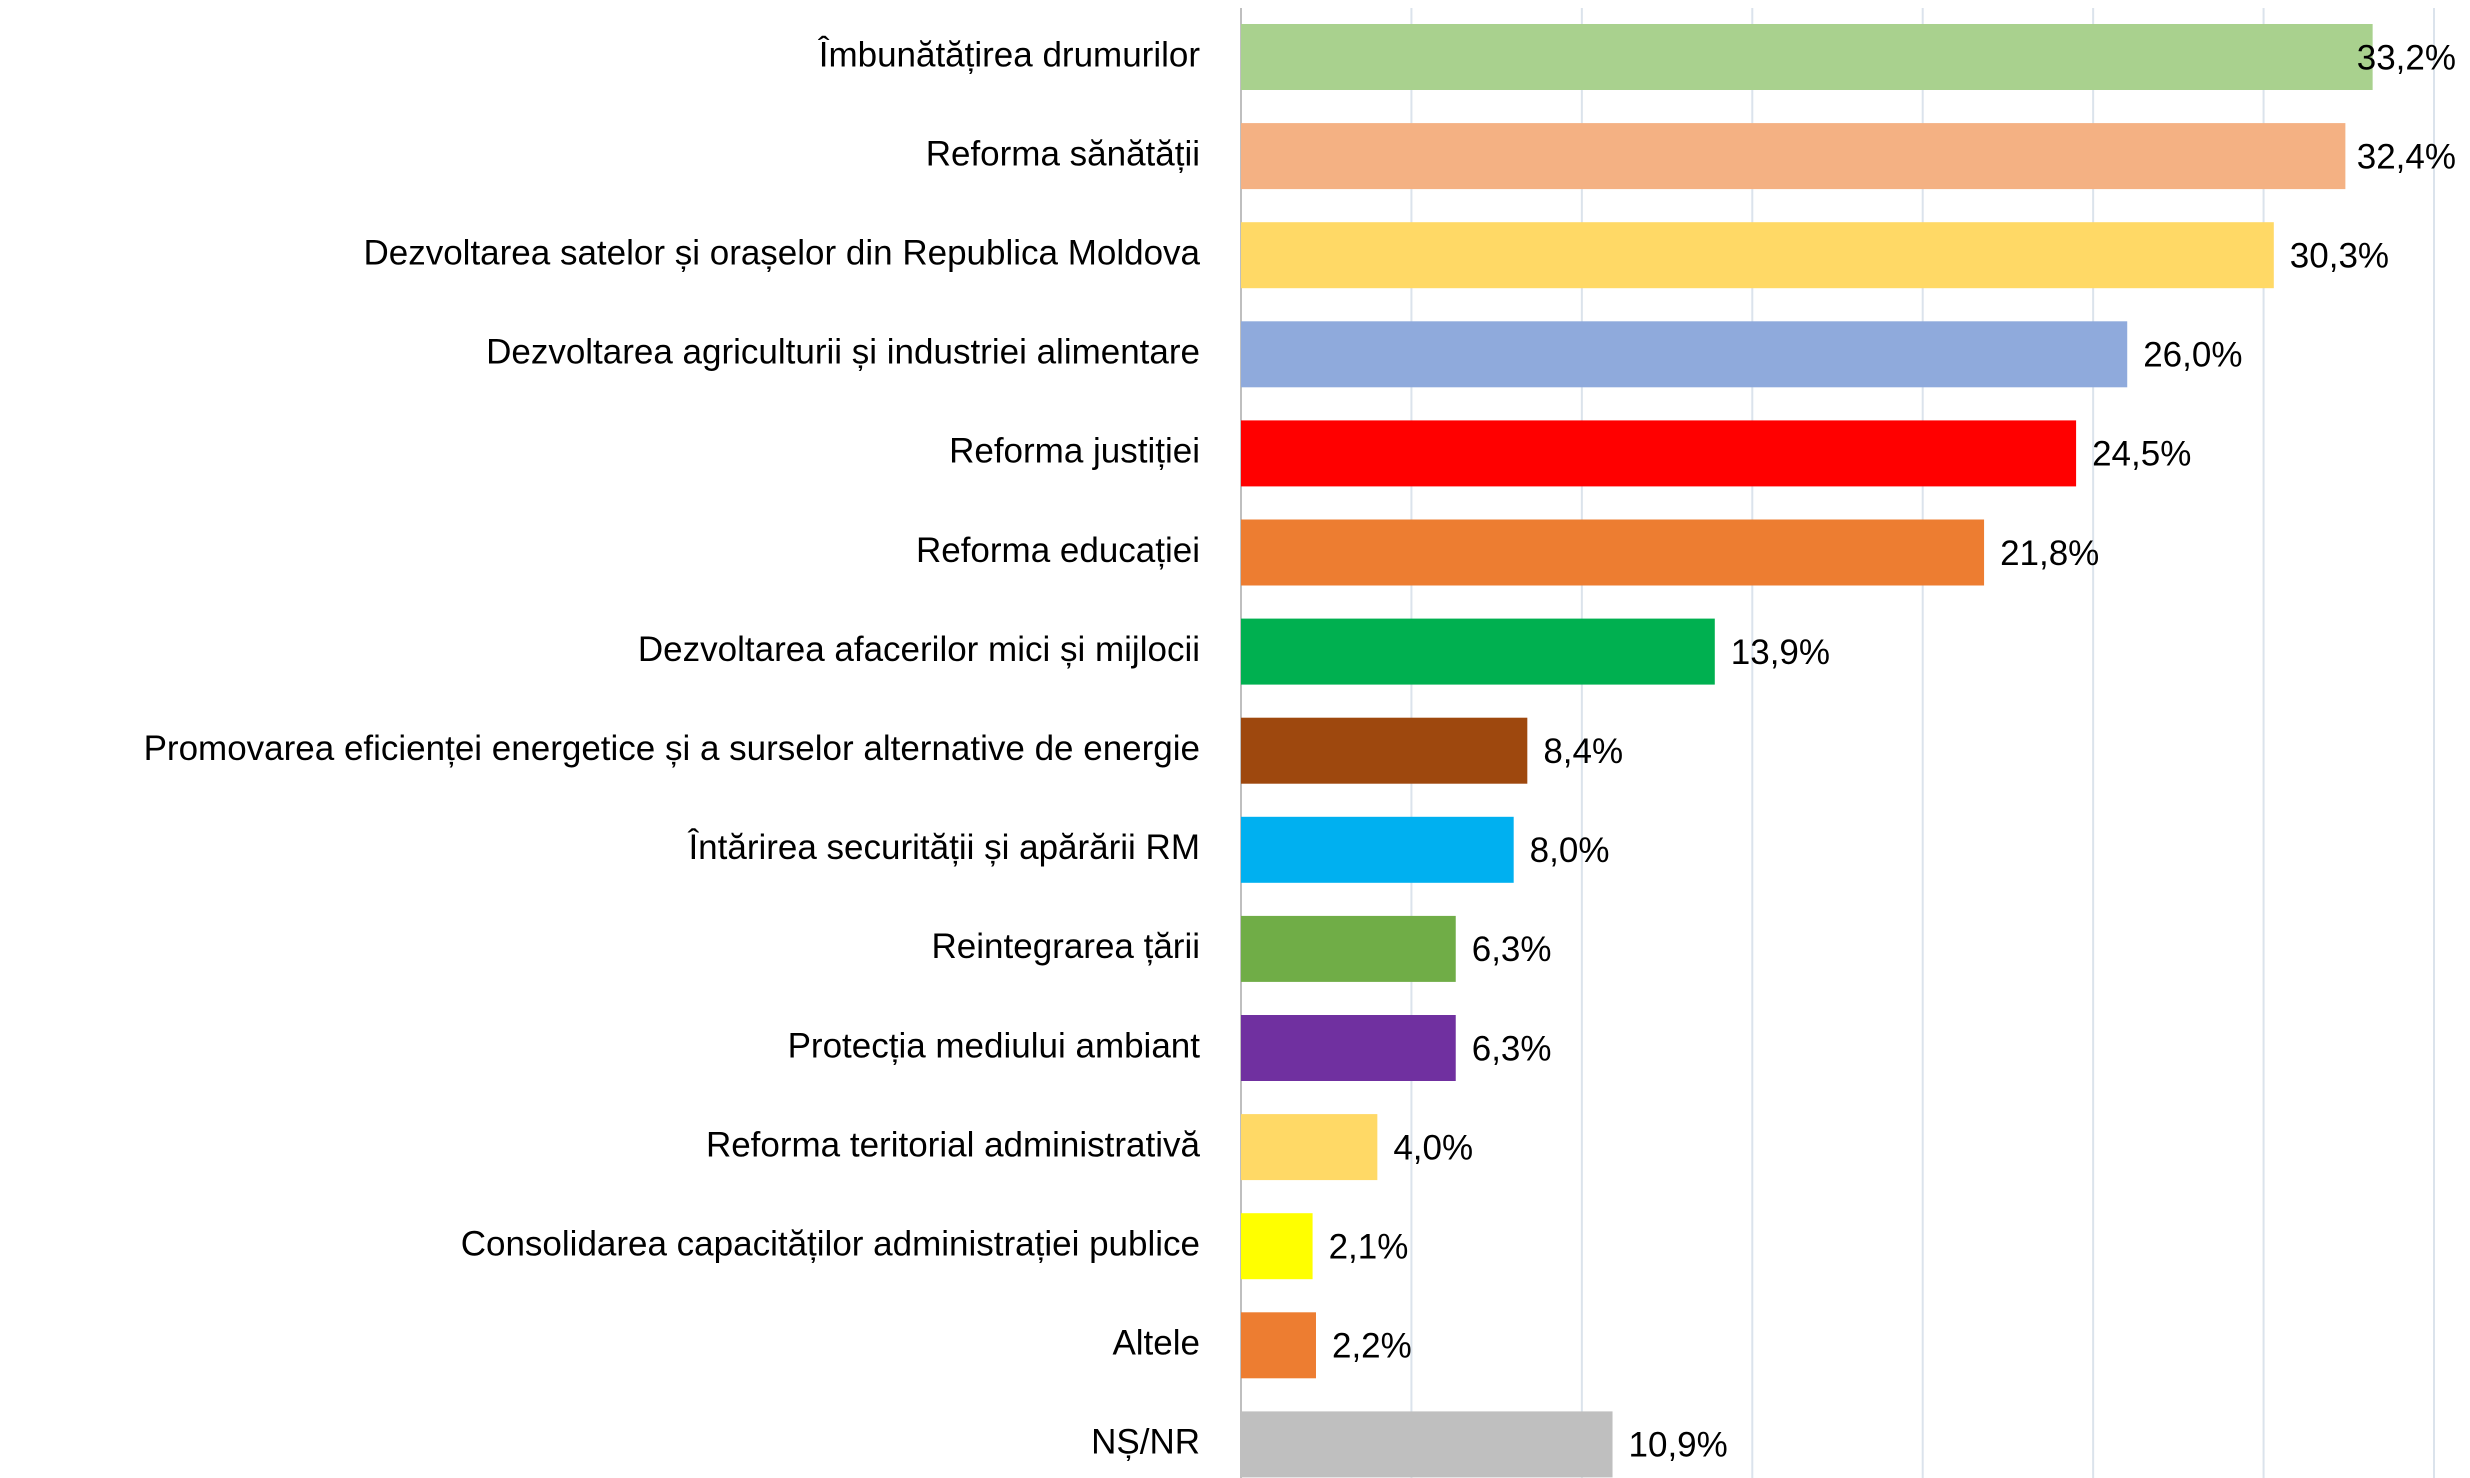 This screenshot has width=2470, height=1478. What do you see at coordinates (1009, 54) in the screenshot?
I see `category-label: Îmbunătățirea drumurilor` at bounding box center [1009, 54].